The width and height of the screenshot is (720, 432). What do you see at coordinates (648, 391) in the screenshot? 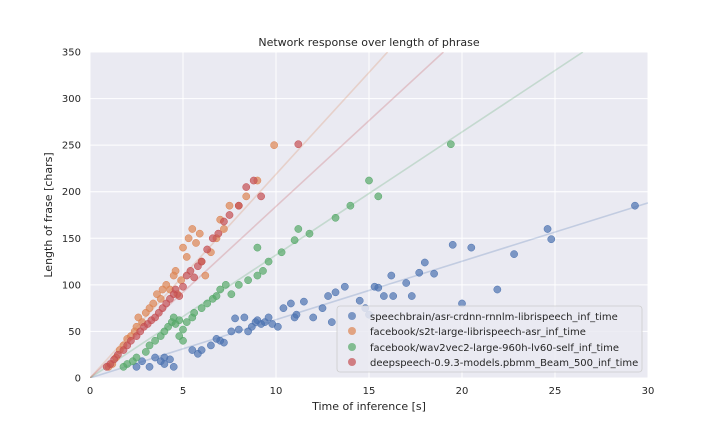
I see `x-tick-label: 30` at bounding box center [648, 391].